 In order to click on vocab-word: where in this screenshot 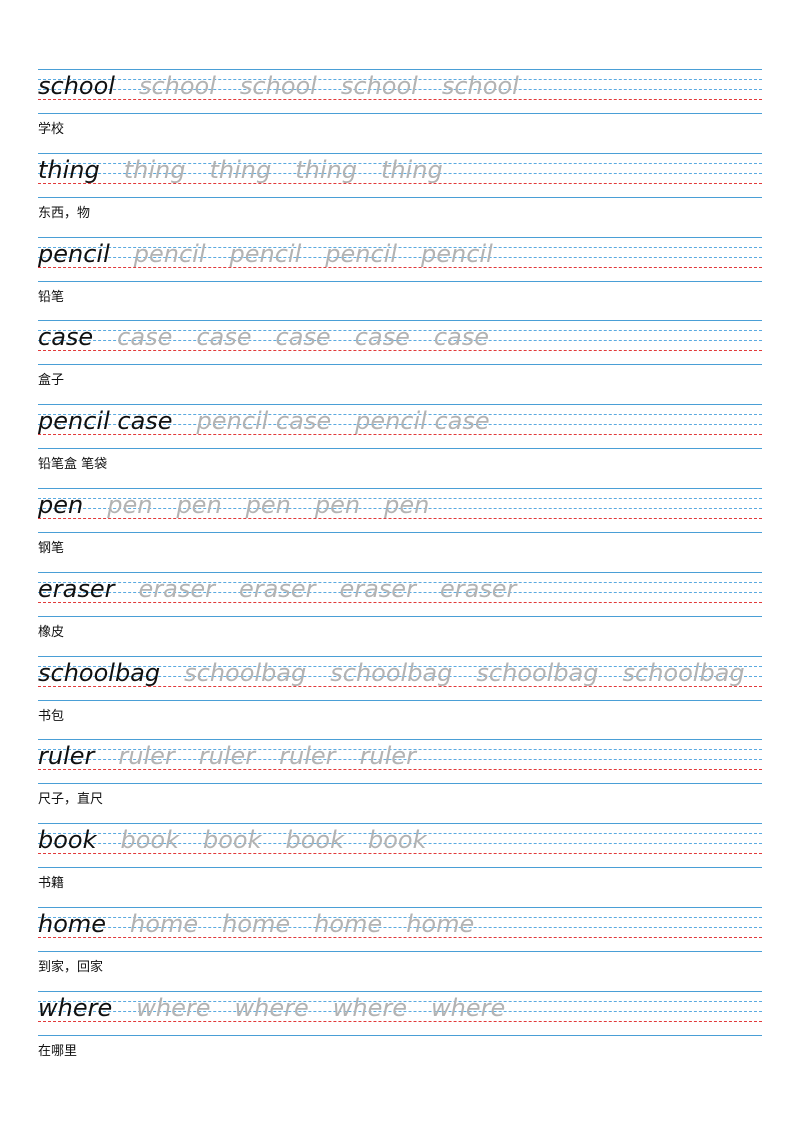, I will do `click(75, 1007)`.